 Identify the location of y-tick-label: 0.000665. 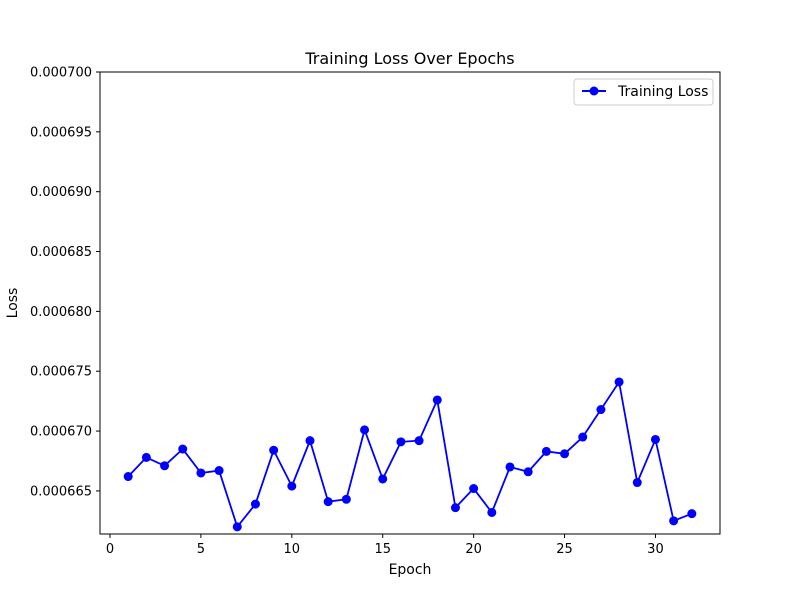
(61, 491).